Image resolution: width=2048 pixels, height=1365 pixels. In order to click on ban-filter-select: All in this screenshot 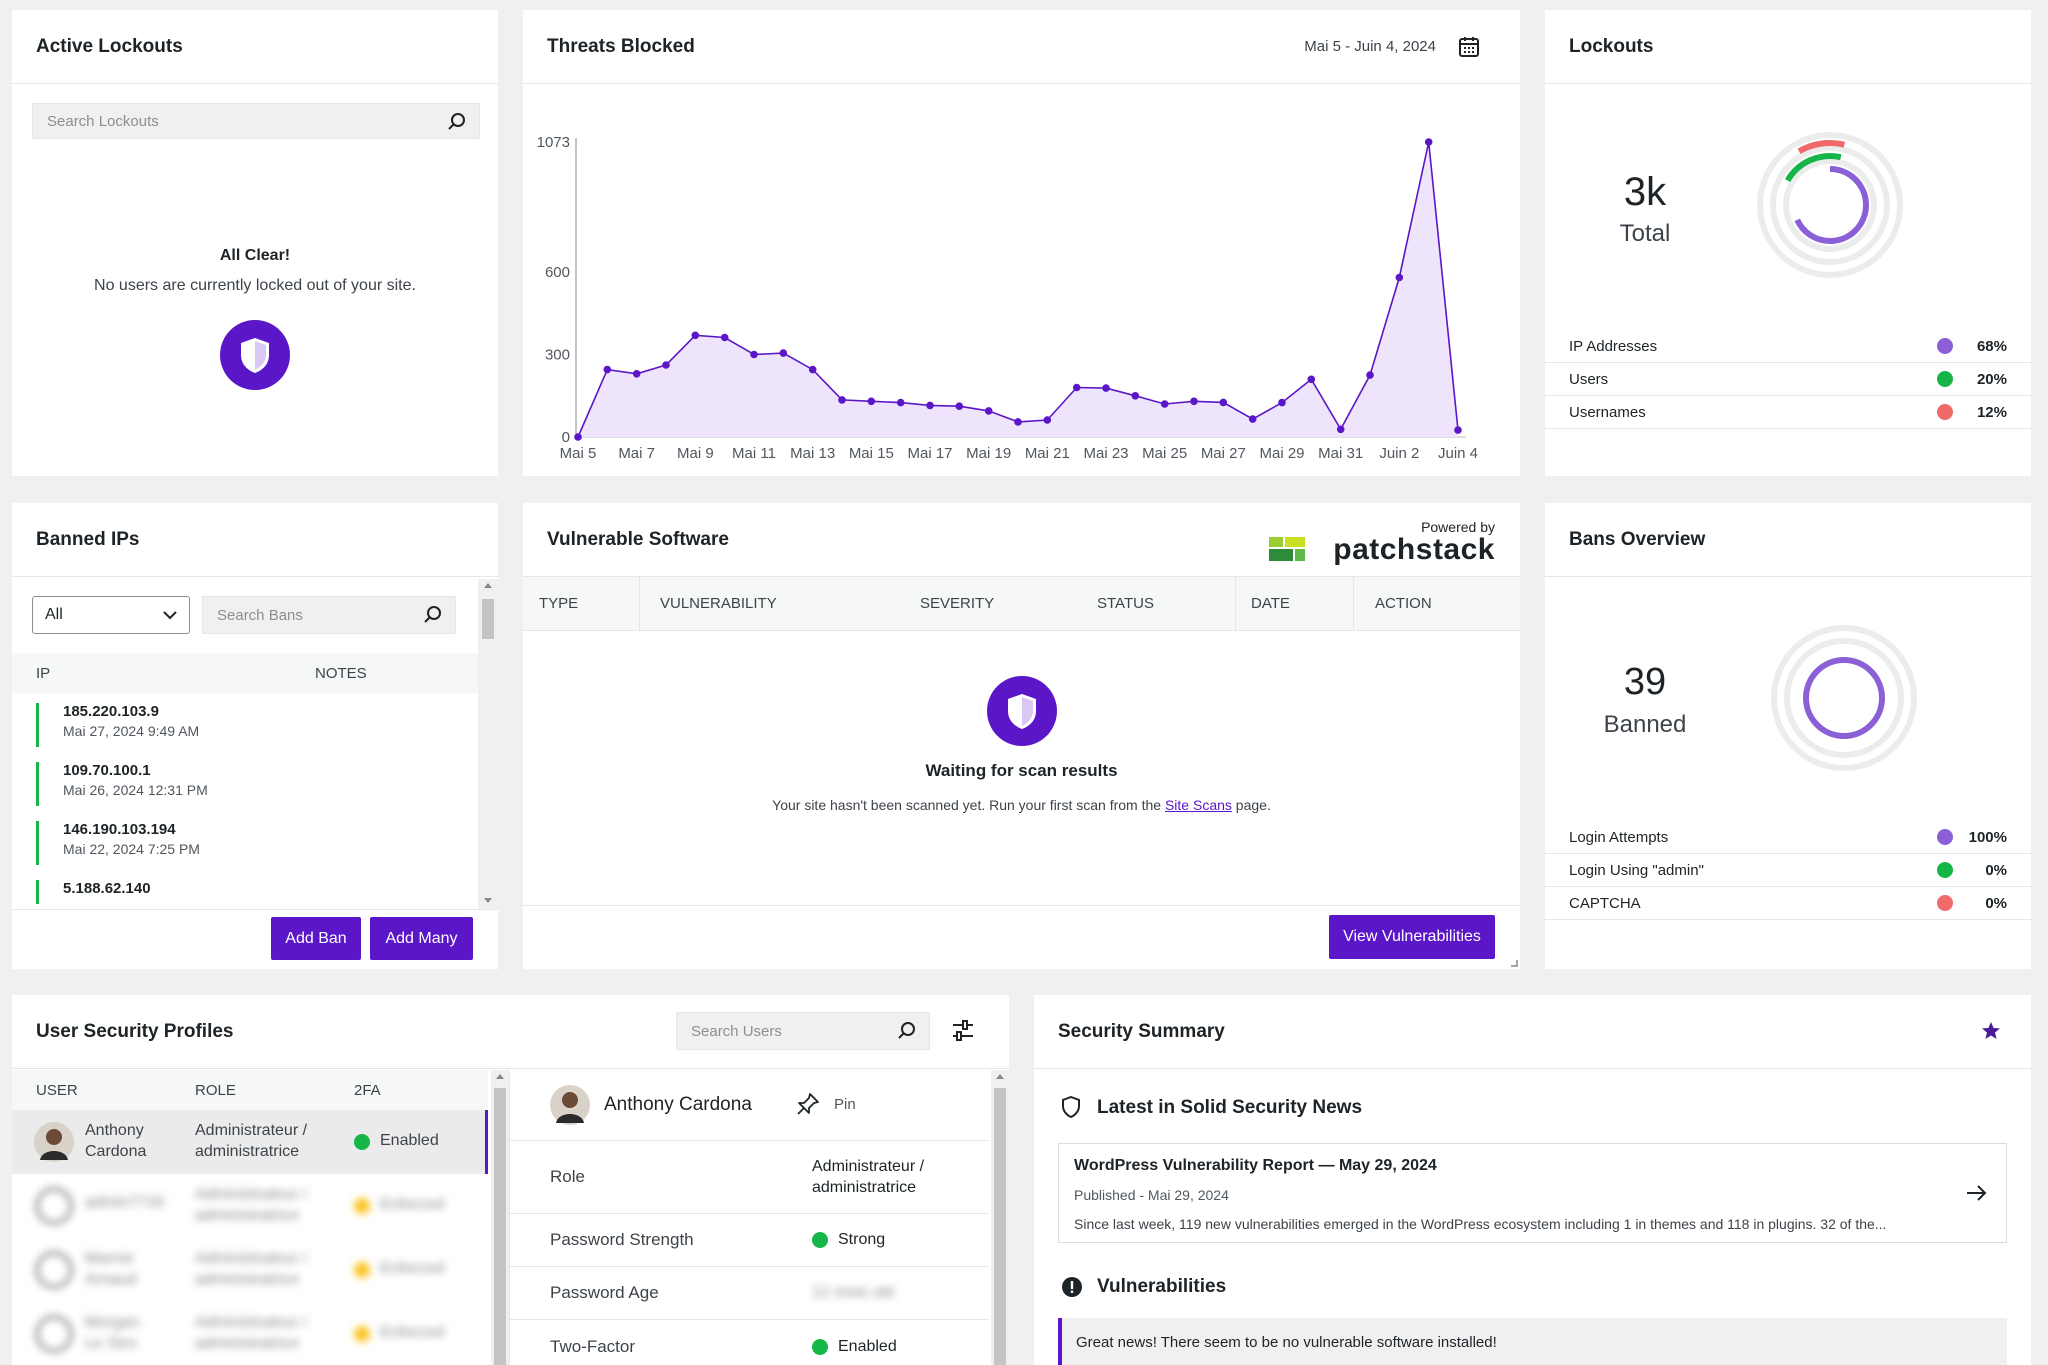, I will do `click(111, 615)`.